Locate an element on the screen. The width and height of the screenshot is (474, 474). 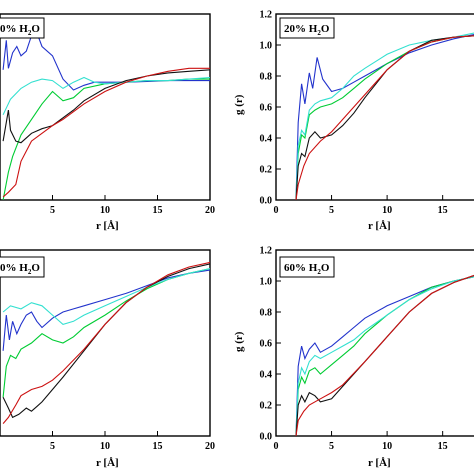
panel-label: 20% H2O is located at coordinates (307, 30).